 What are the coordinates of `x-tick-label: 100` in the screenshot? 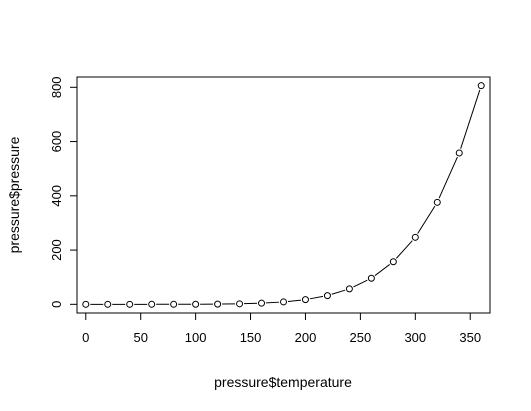 It's located at (196, 337).